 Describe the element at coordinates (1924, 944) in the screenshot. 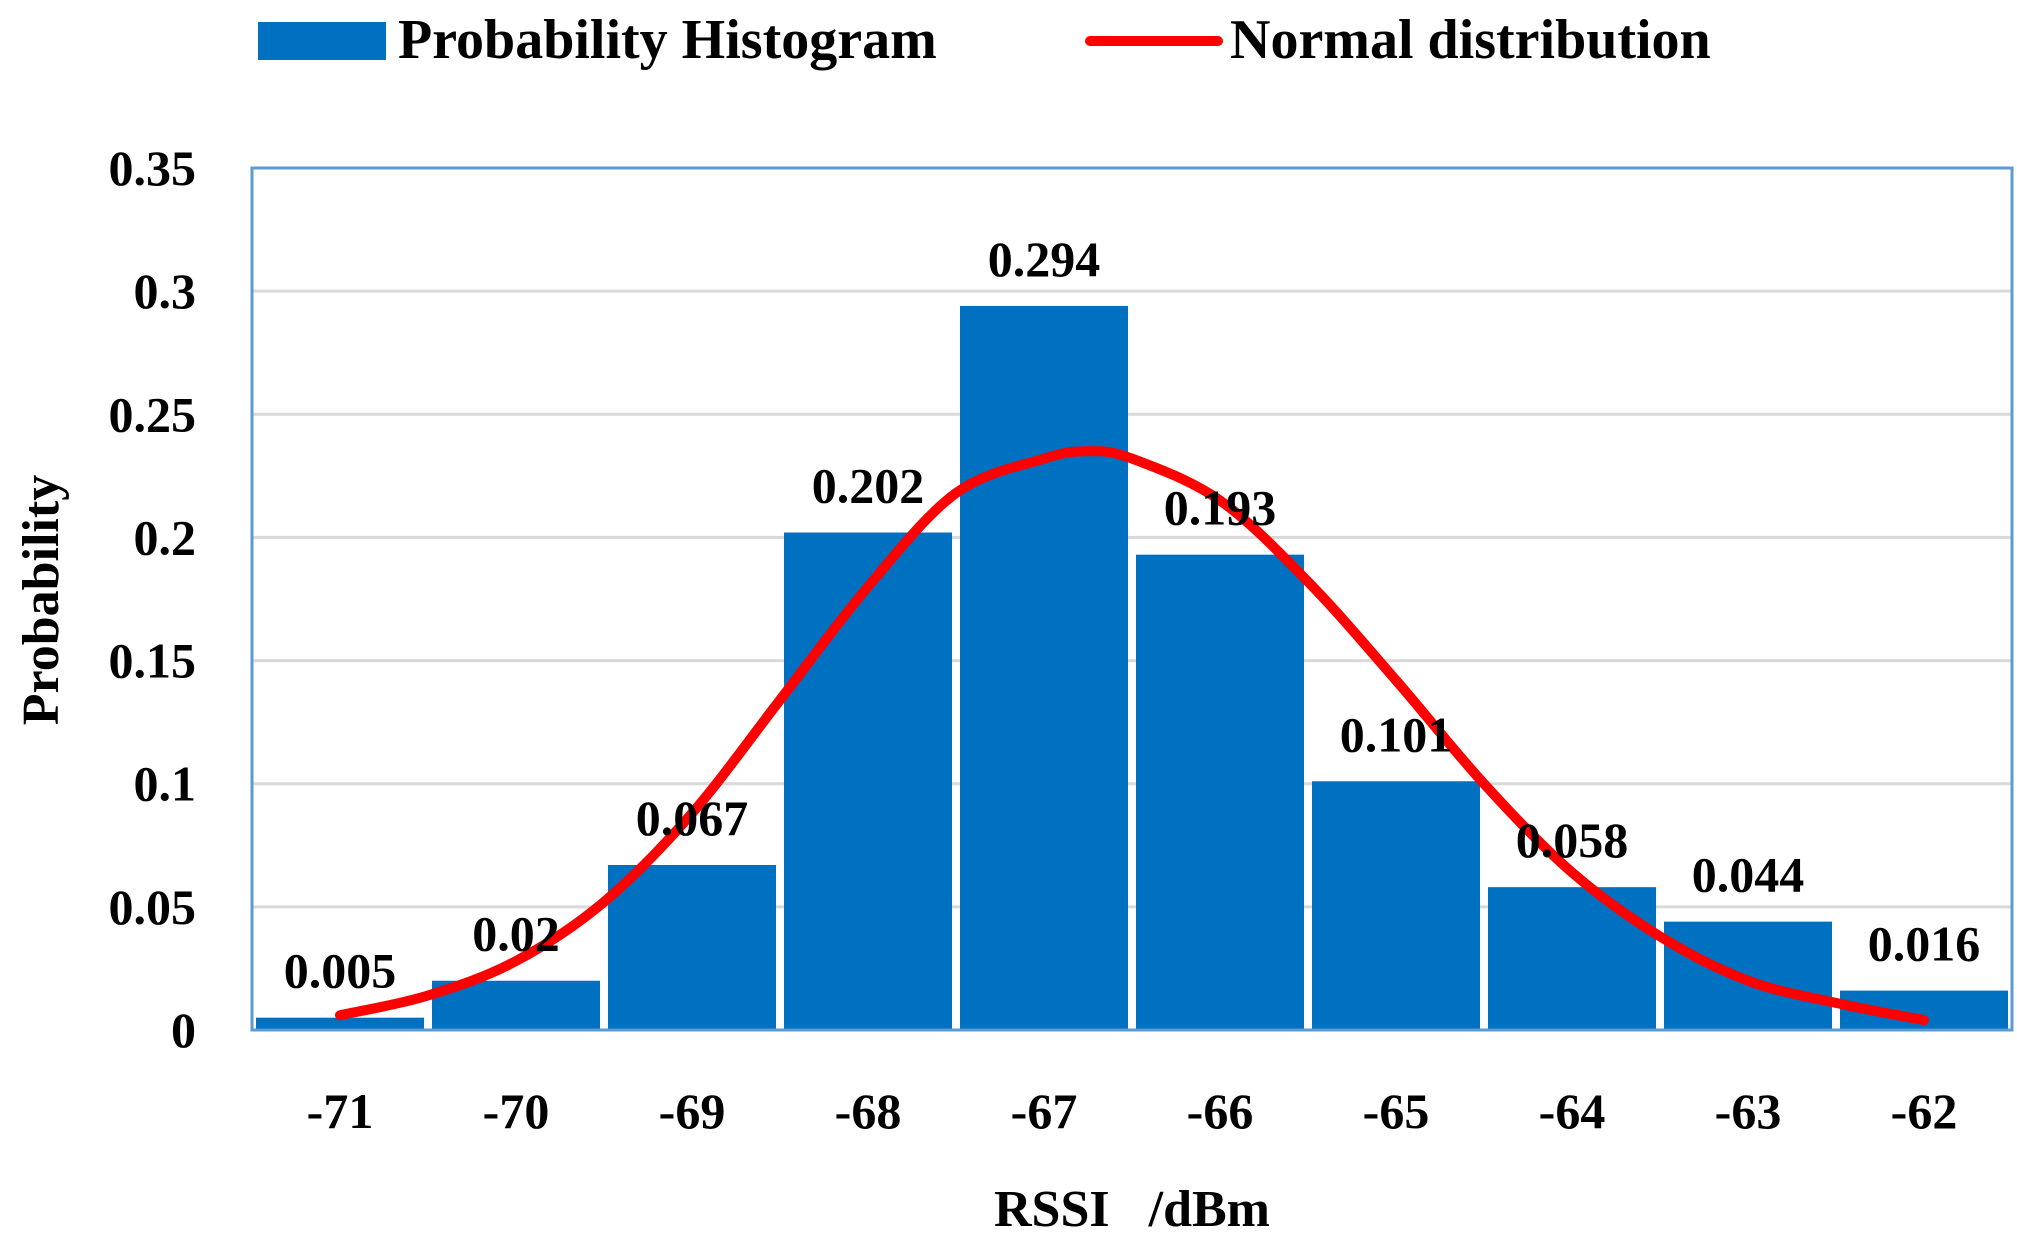

I see `data-label-9: 0.016` at that location.